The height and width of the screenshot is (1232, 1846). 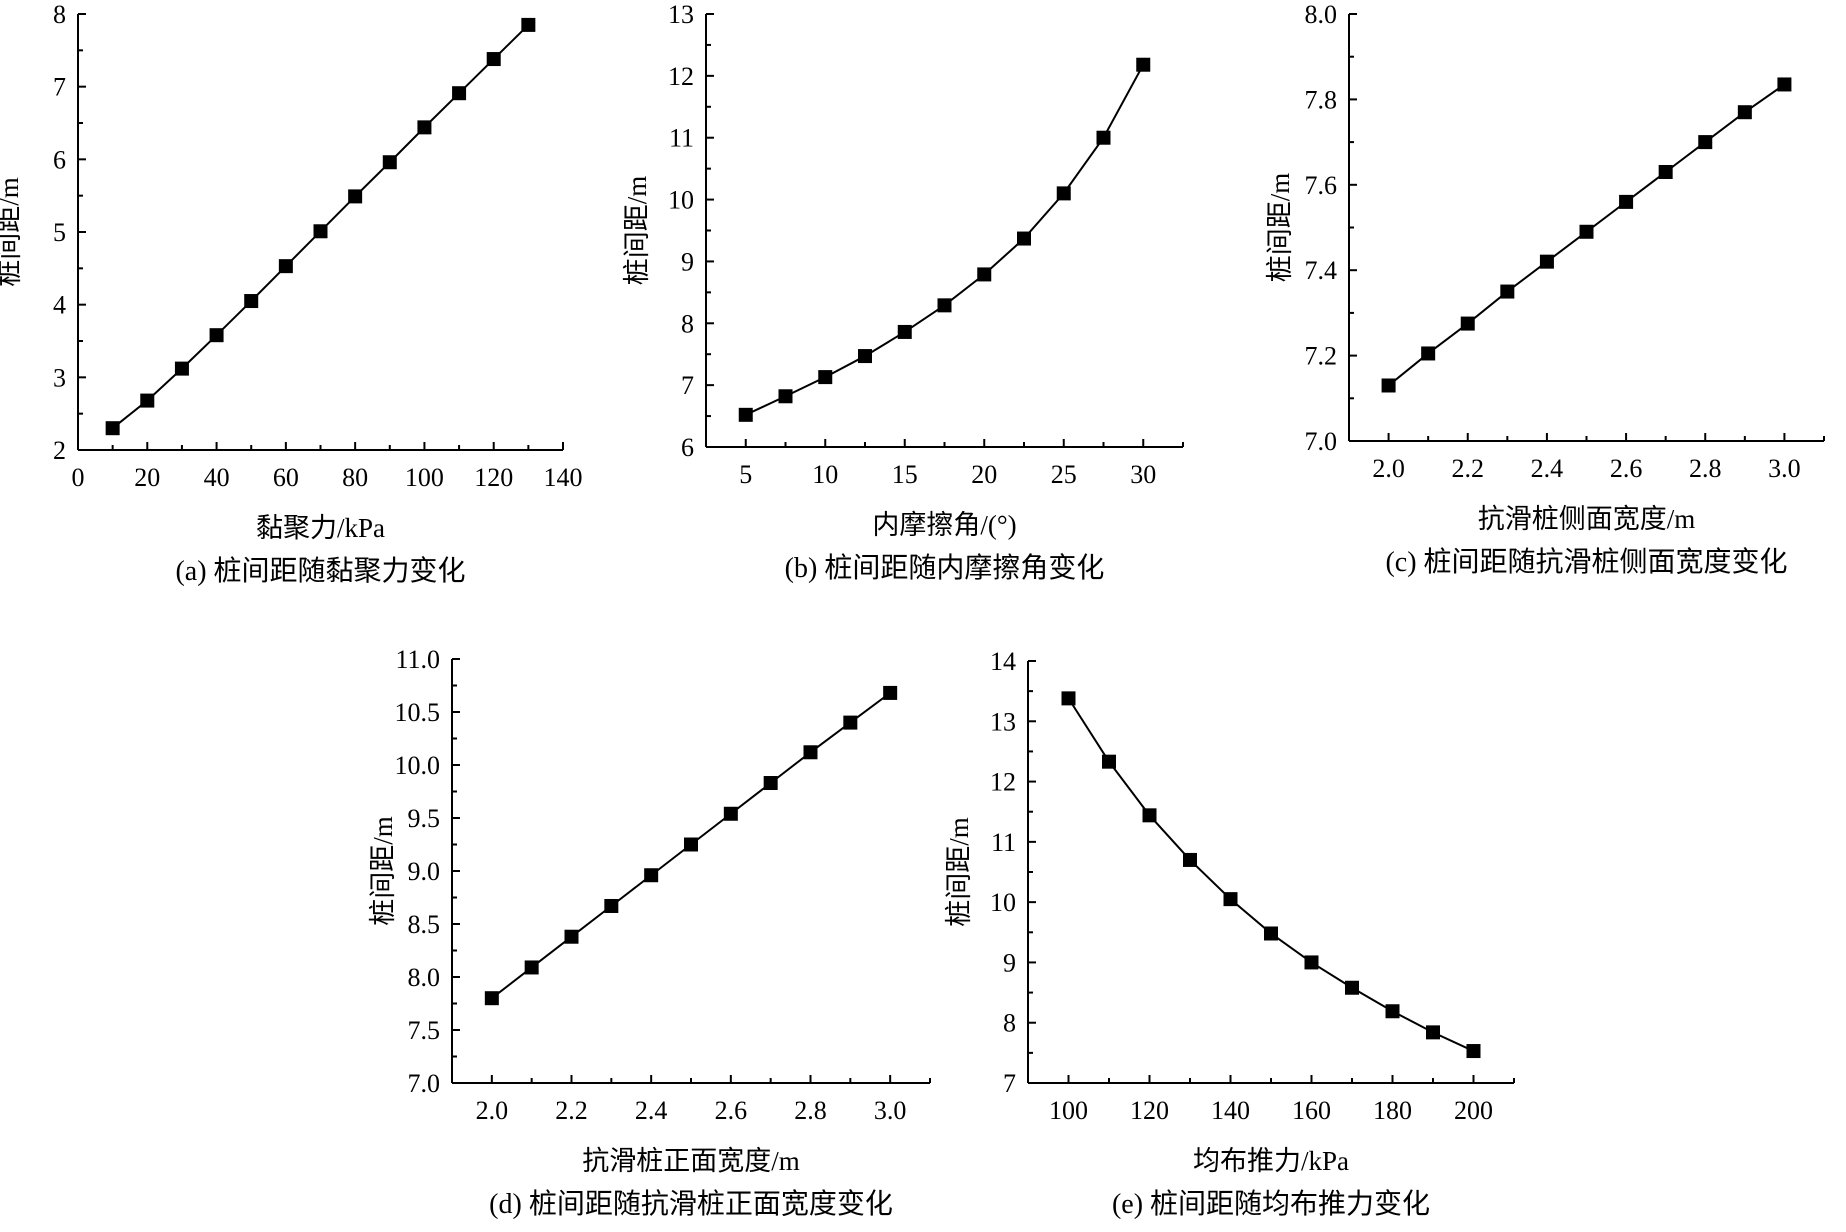 What do you see at coordinates (1270, 874) in the screenshot?
I see `series-line` at bounding box center [1270, 874].